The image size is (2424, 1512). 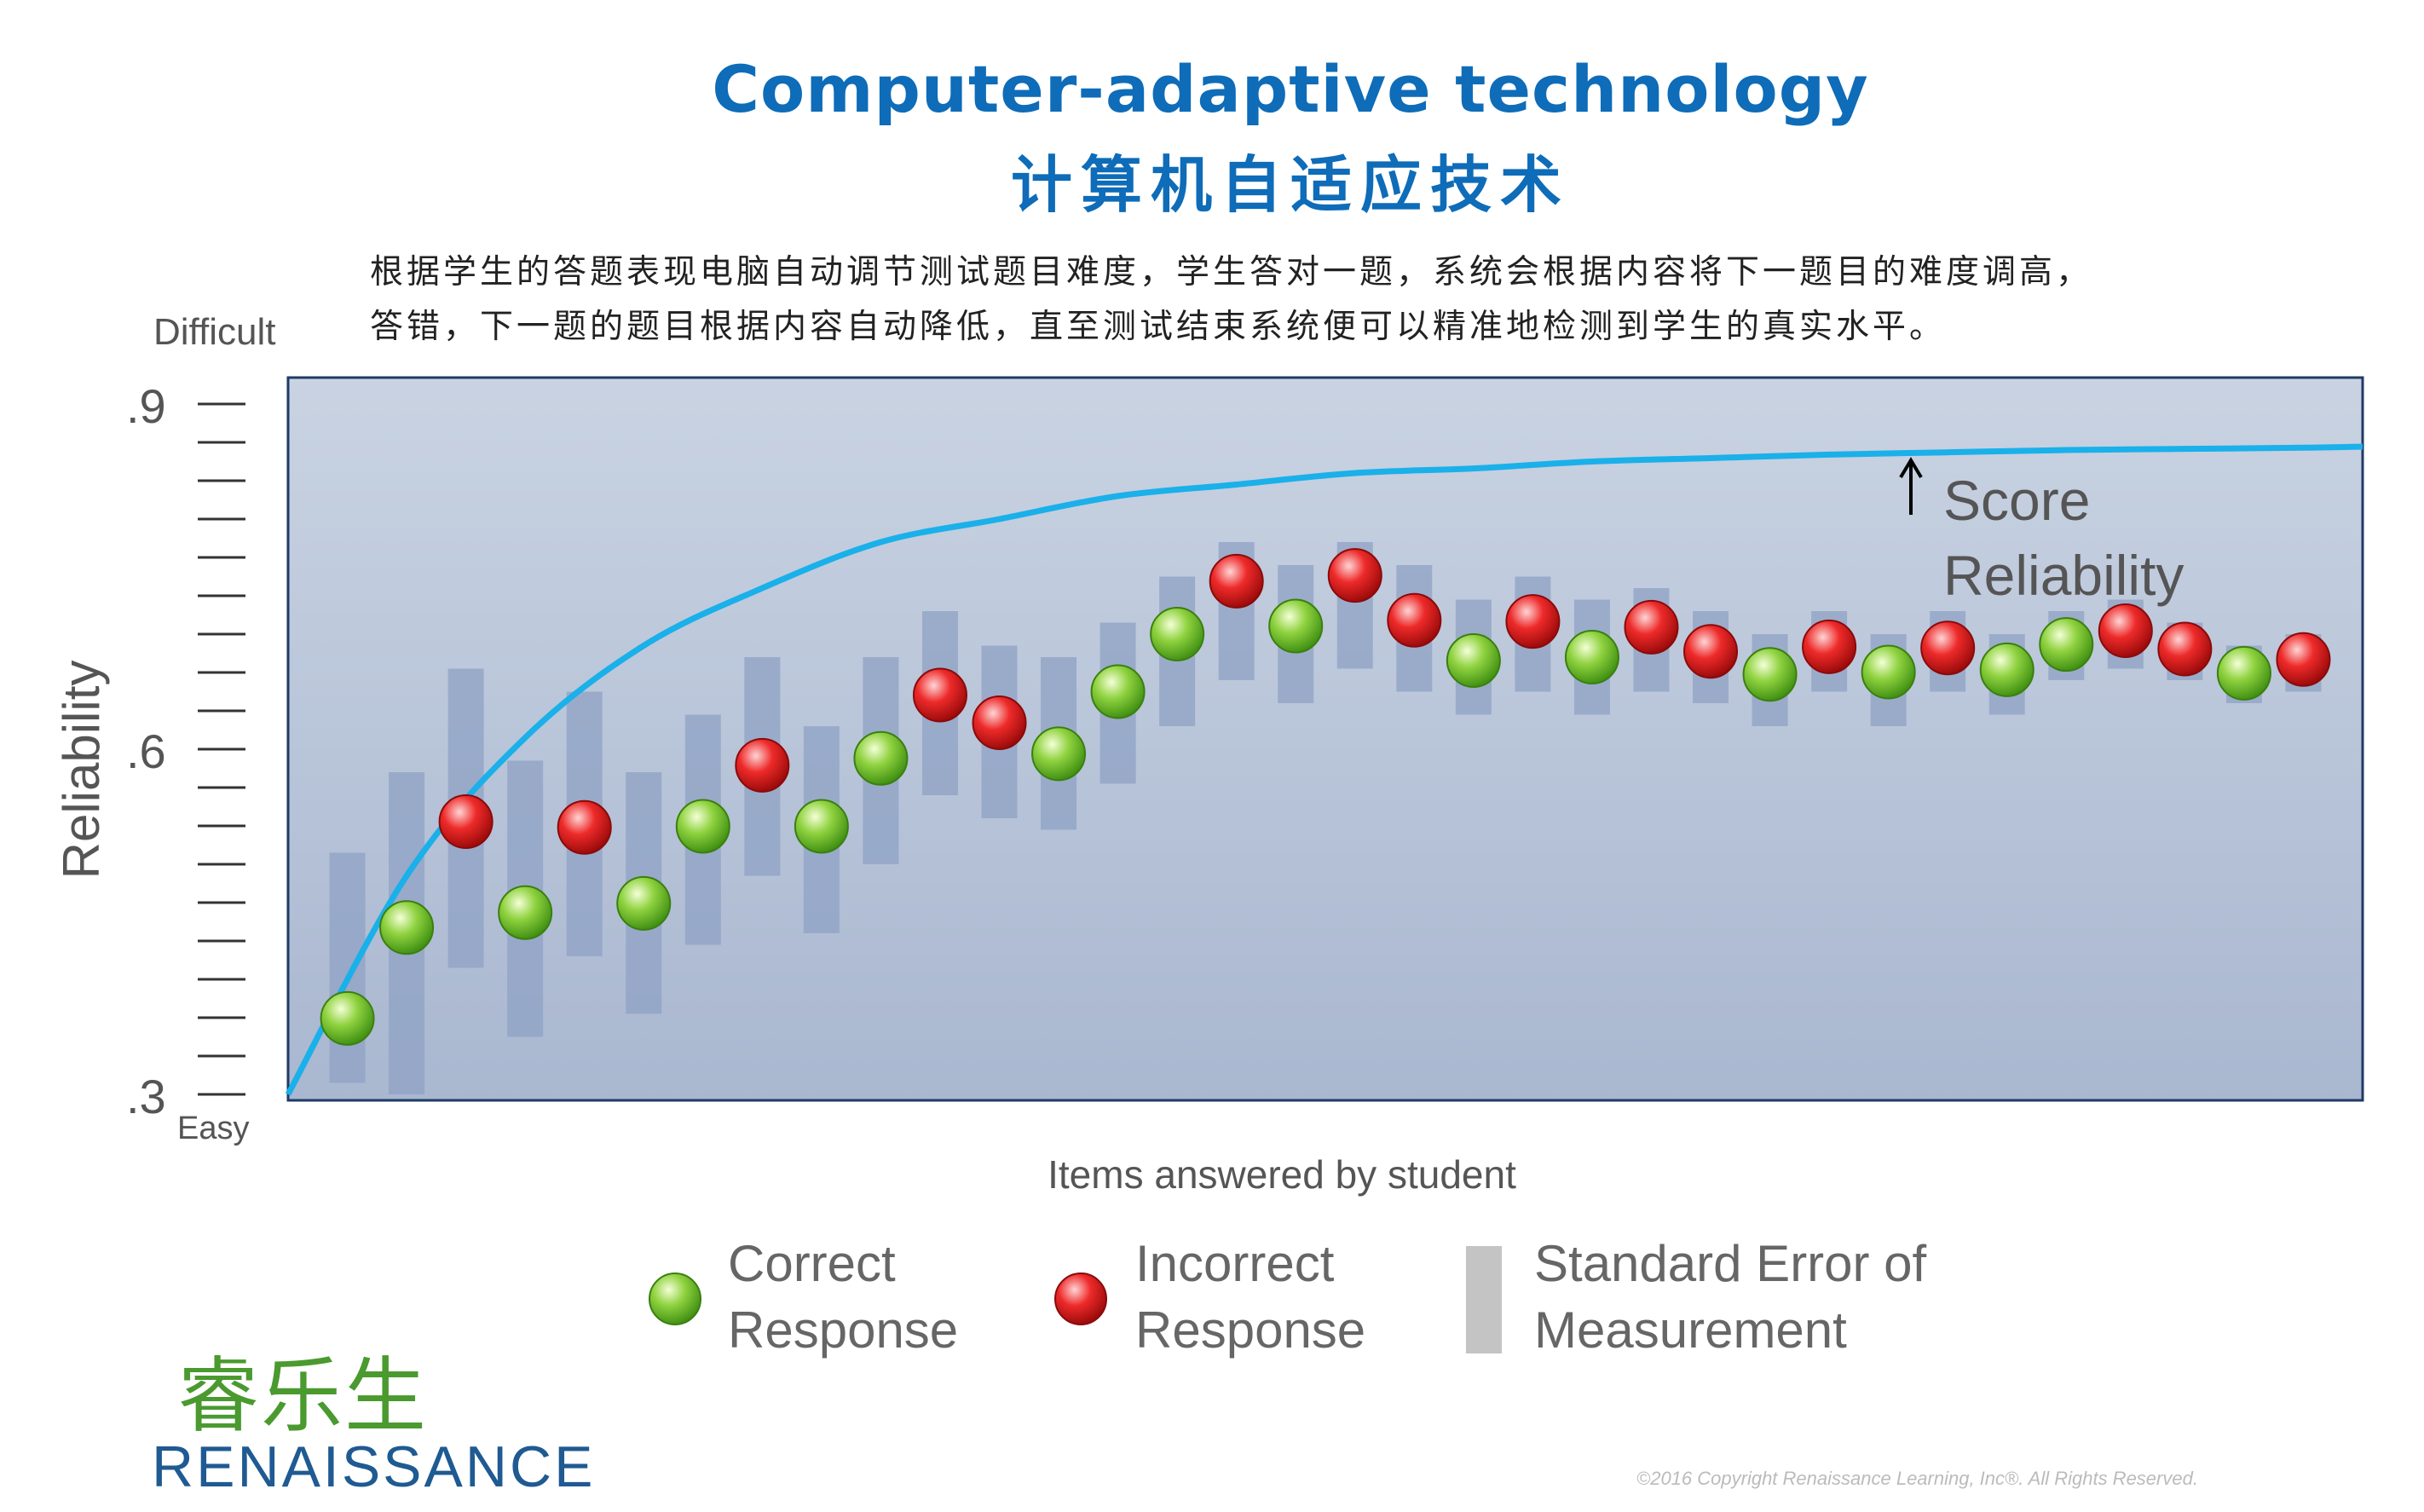 What do you see at coordinates (374, 1466) in the screenshot?
I see `logo-english: RENAISSANCE` at bounding box center [374, 1466].